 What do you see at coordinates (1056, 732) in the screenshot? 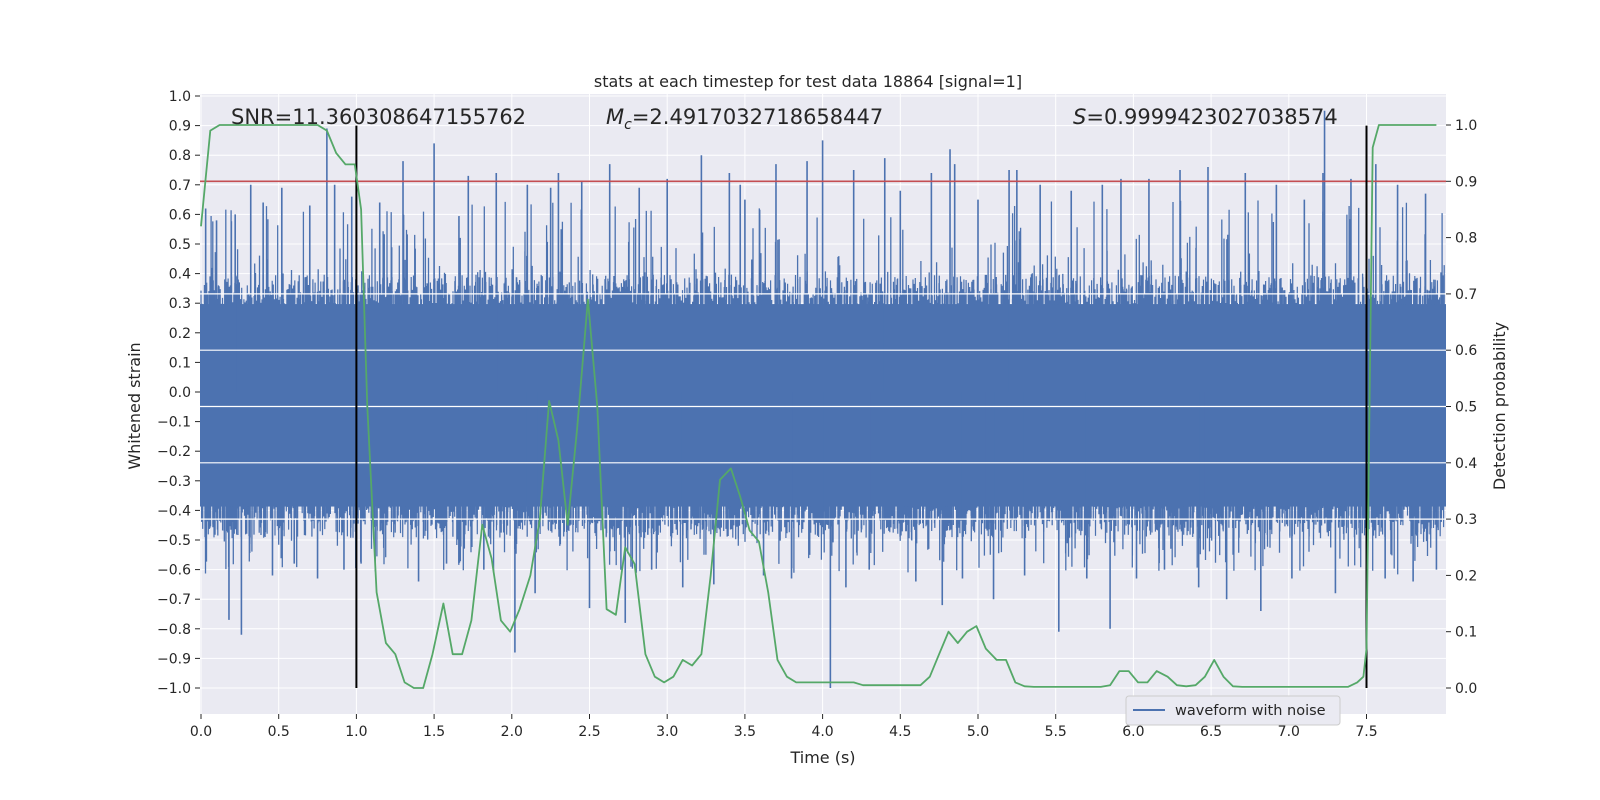
I see `x-tick-label-11: 5.5` at bounding box center [1056, 732].